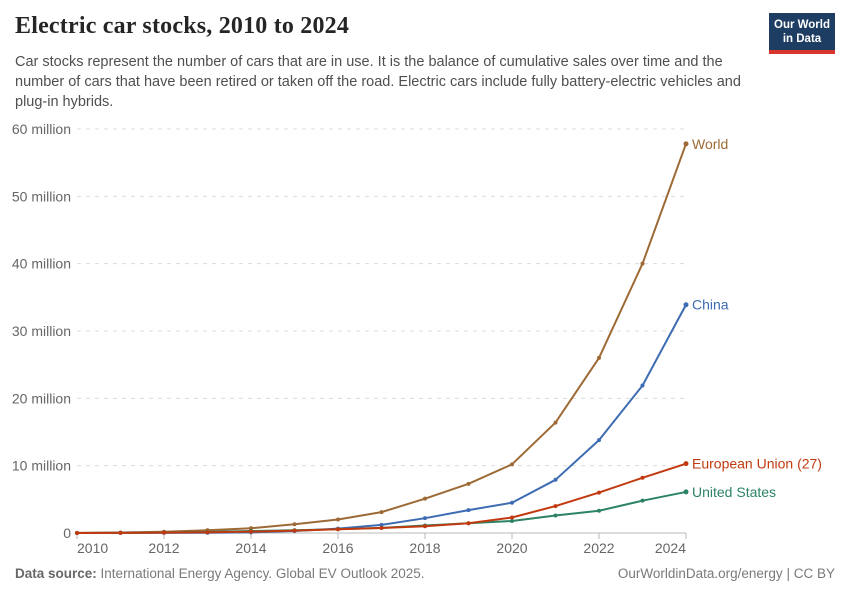 This screenshot has width=850, height=600. What do you see at coordinates (802, 39) in the screenshot?
I see `owid-logo-line2: in Data` at bounding box center [802, 39].